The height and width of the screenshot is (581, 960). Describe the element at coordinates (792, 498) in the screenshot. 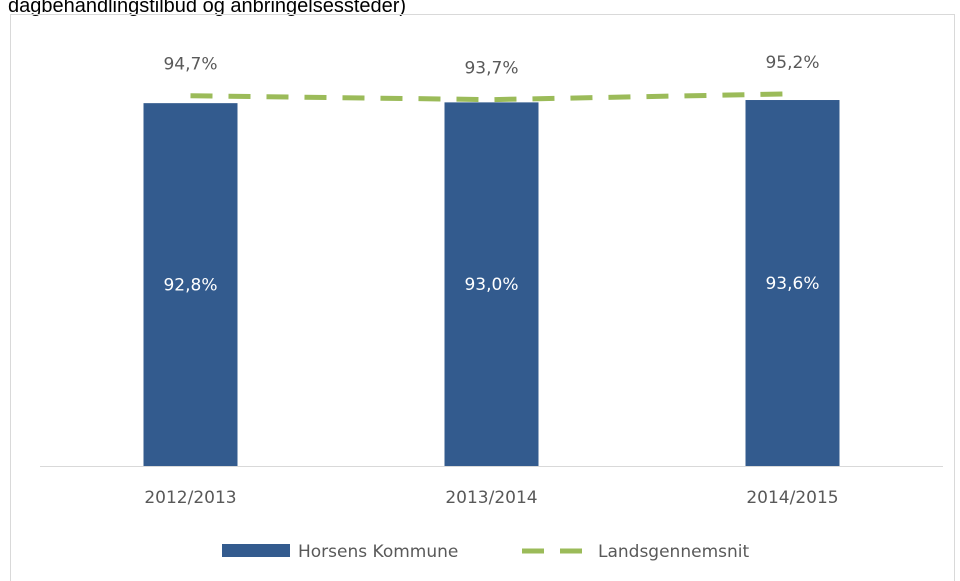

I see `x-tick-label: 2014/2015` at that location.